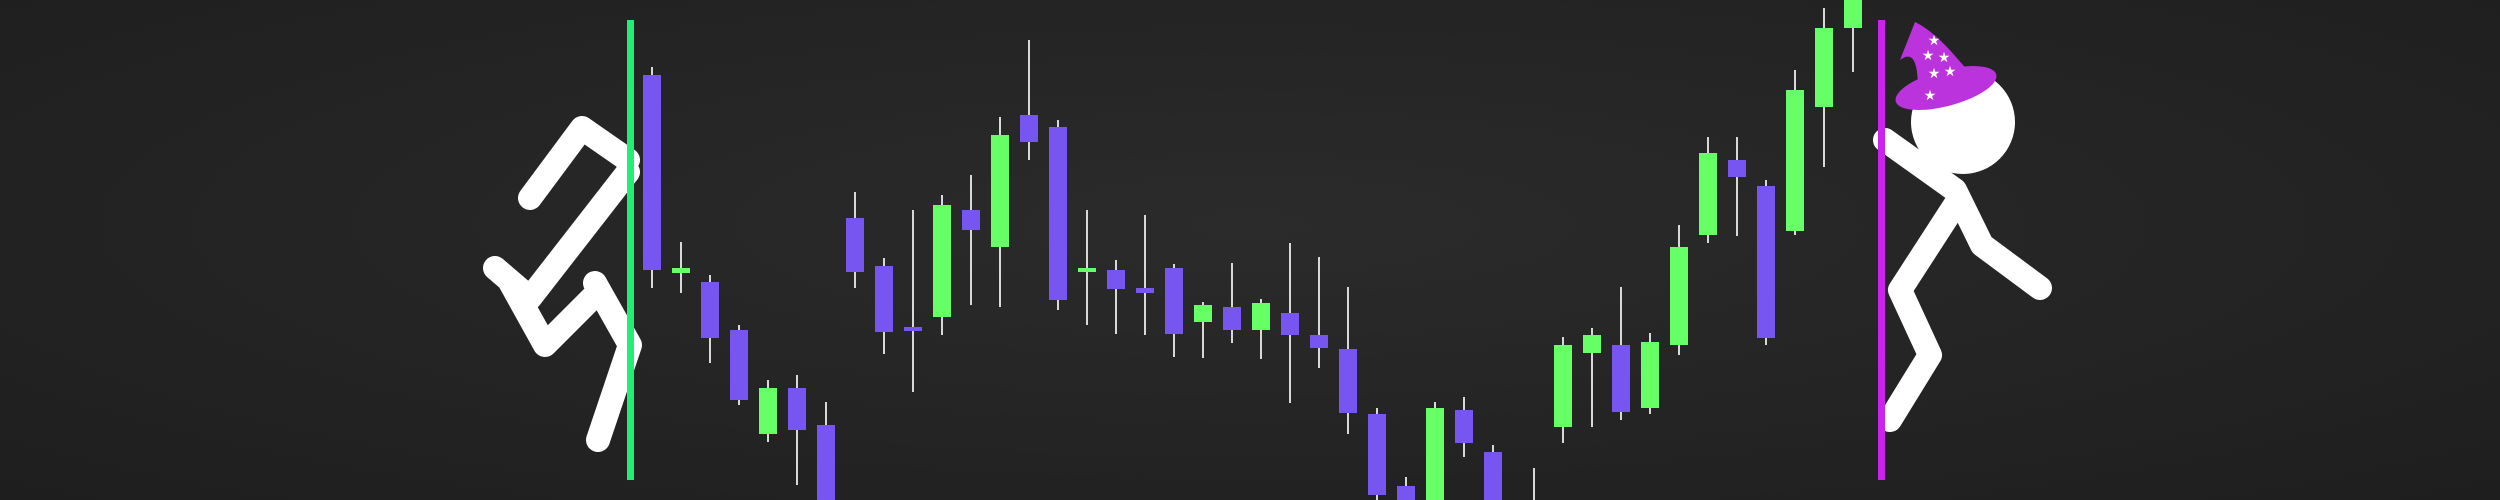 The width and height of the screenshot is (2500, 500). What do you see at coordinates (579, 163) in the screenshot?
I see `left-figure-arm-upper` at bounding box center [579, 163].